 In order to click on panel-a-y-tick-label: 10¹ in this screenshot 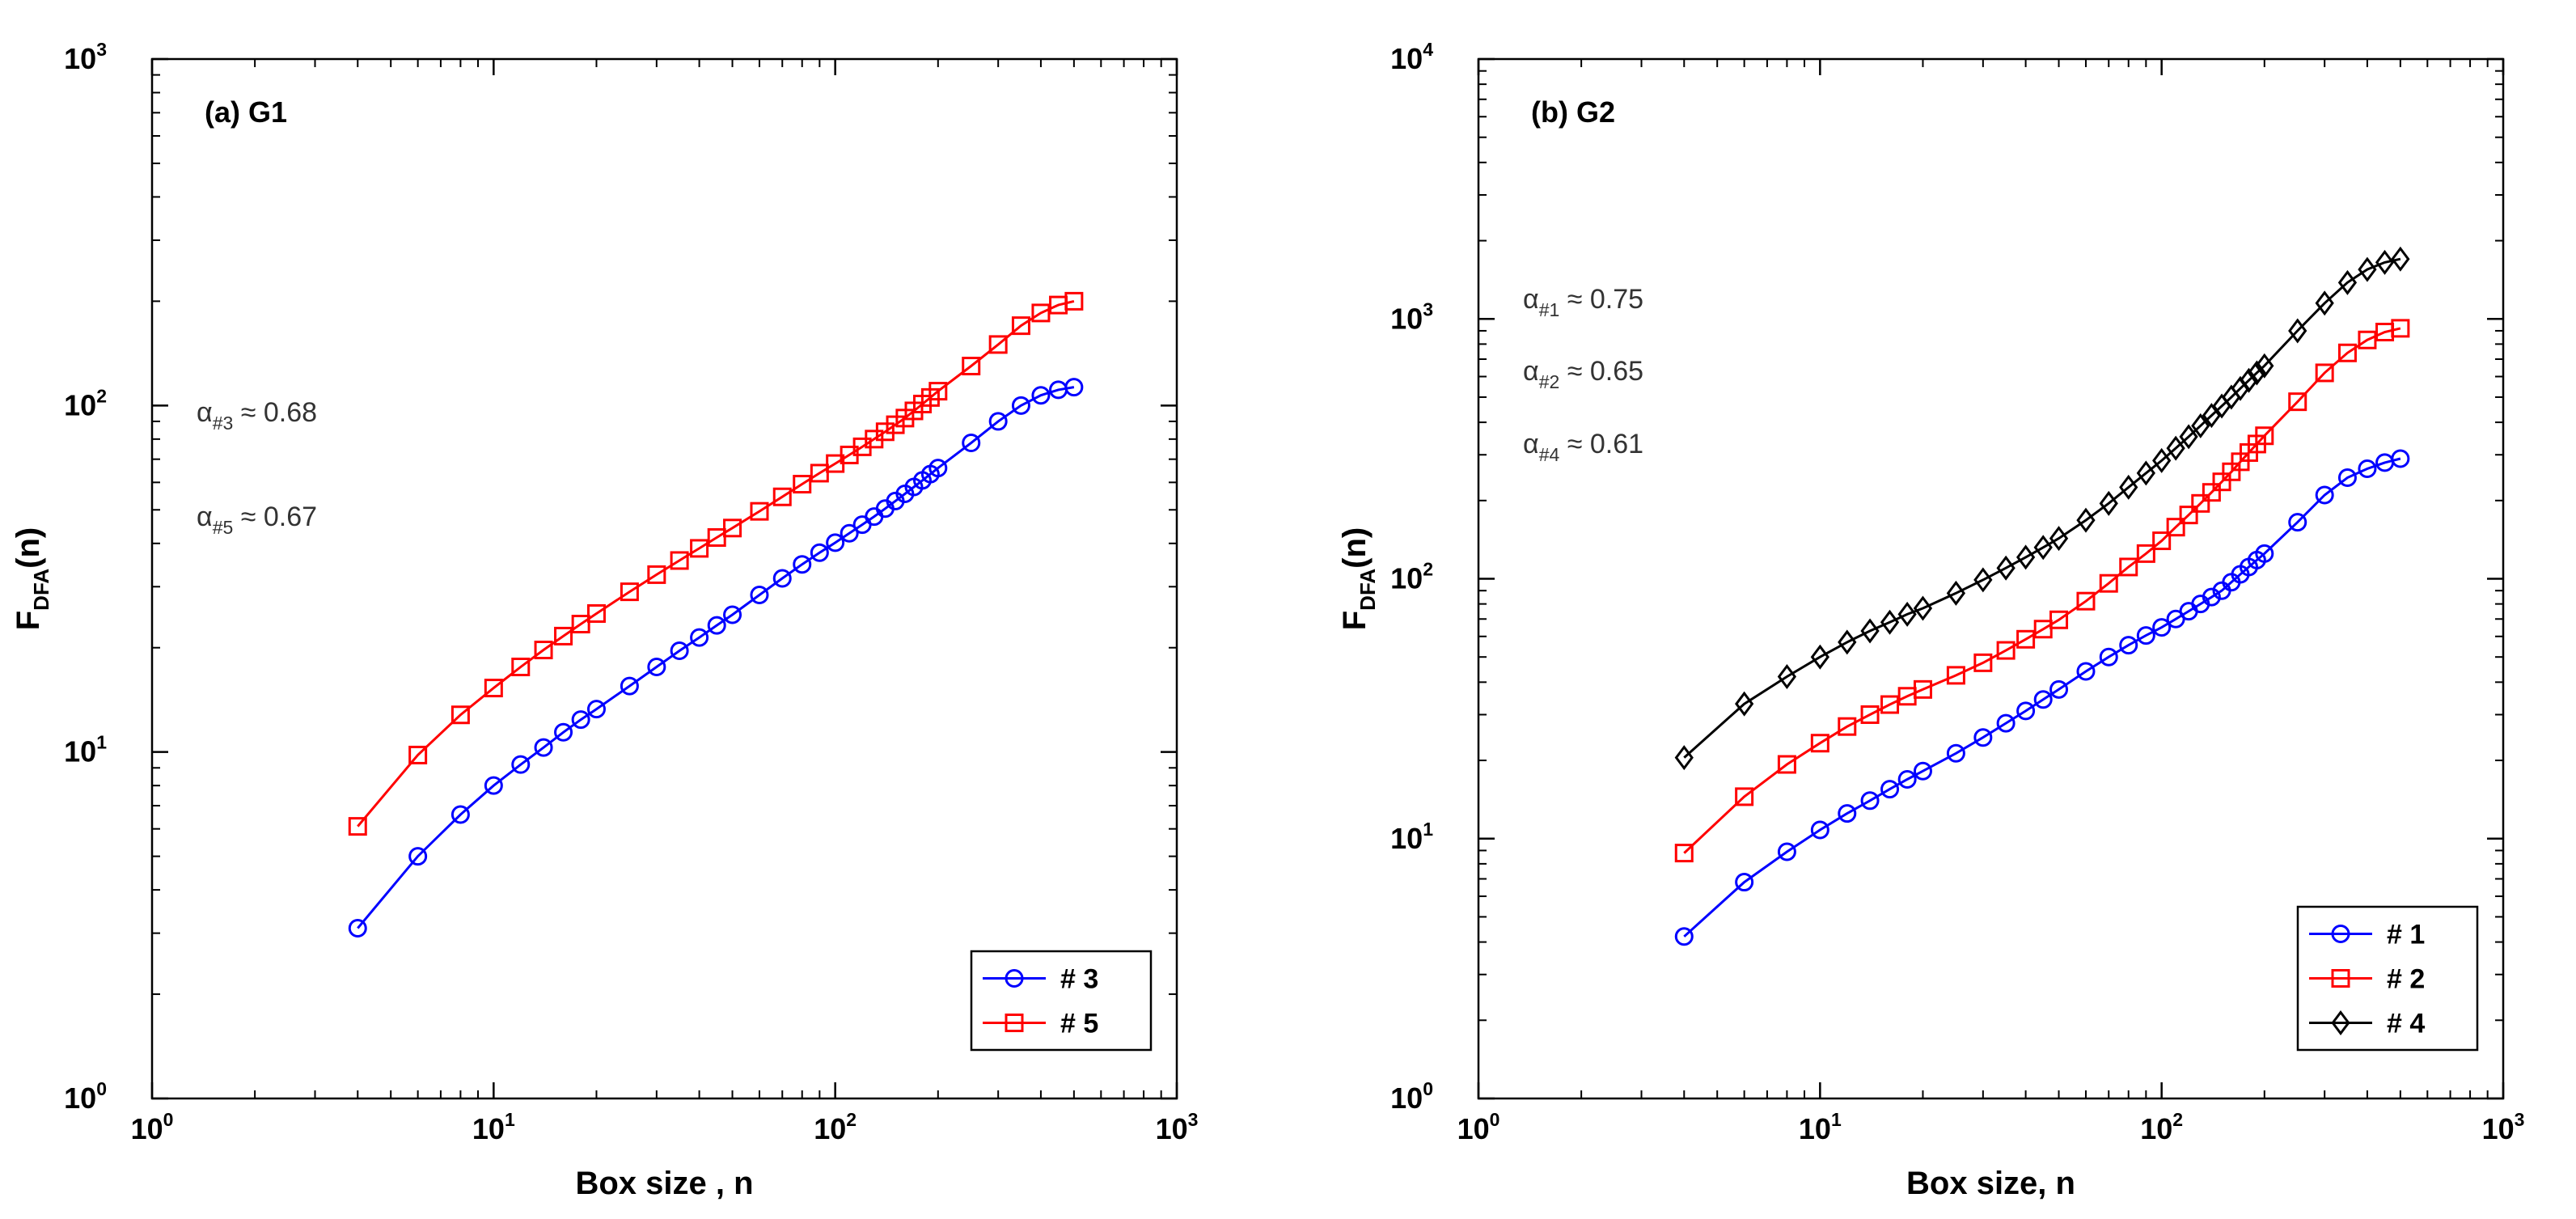, I will do `click(86, 750)`.